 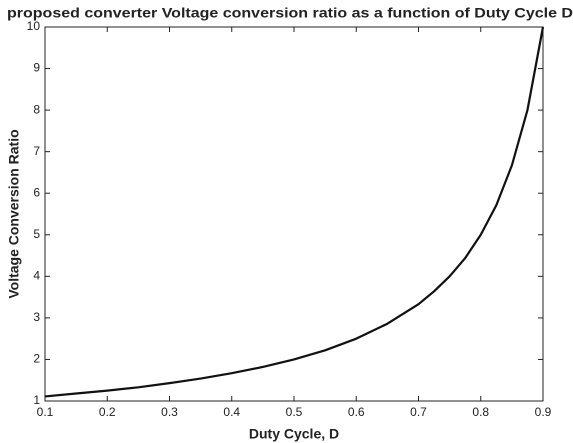 I want to click on x-tick-label: 0.8, so click(x=480, y=412).